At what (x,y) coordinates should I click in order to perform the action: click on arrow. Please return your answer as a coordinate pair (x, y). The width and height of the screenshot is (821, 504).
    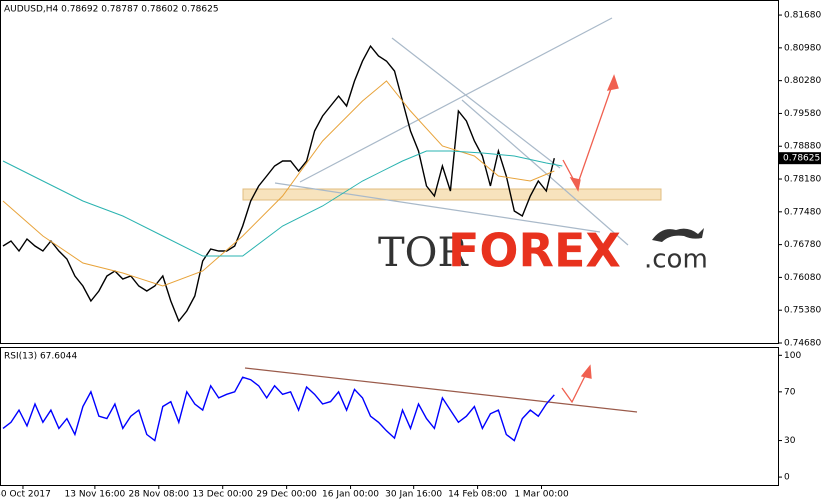
    Looking at the image, I should click on (575, 386).